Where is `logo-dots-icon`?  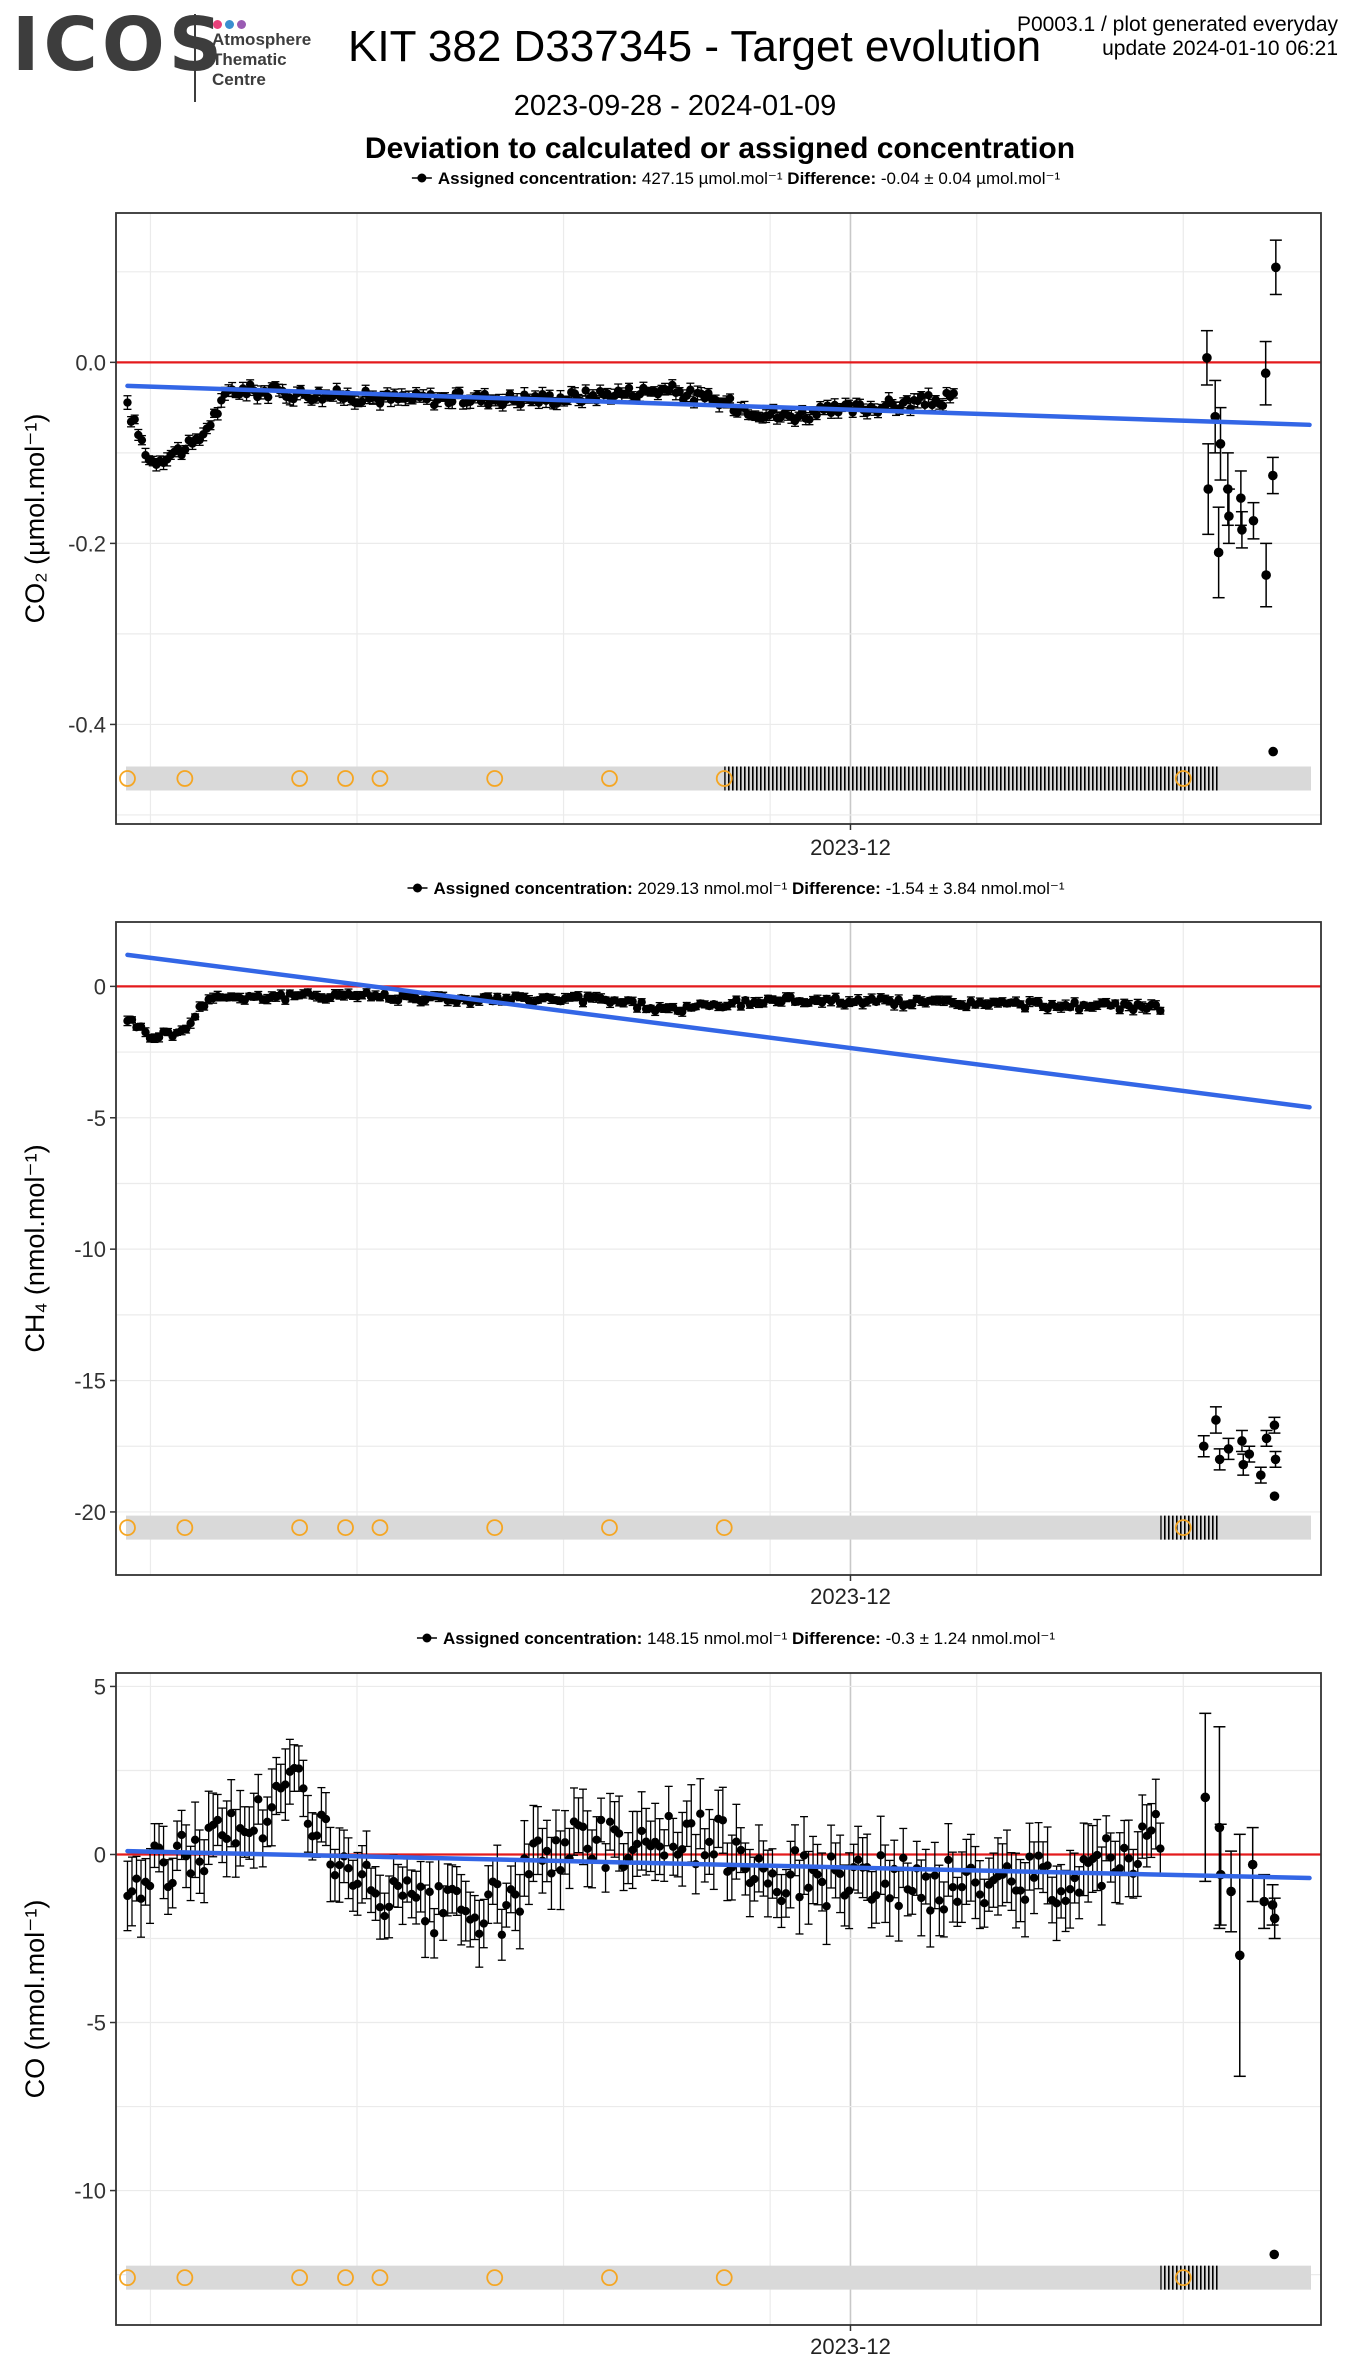 logo-dots-icon is located at coordinates (231, 25).